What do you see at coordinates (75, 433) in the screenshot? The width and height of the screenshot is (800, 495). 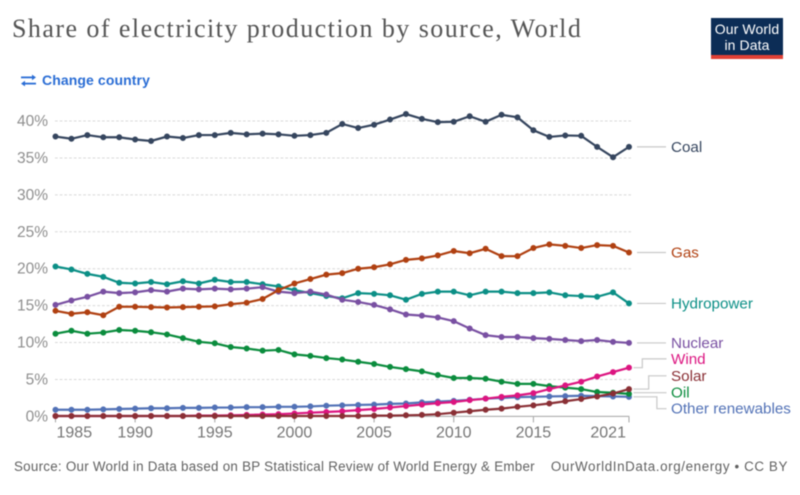 I see `svg-text: 1985` at bounding box center [75, 433].